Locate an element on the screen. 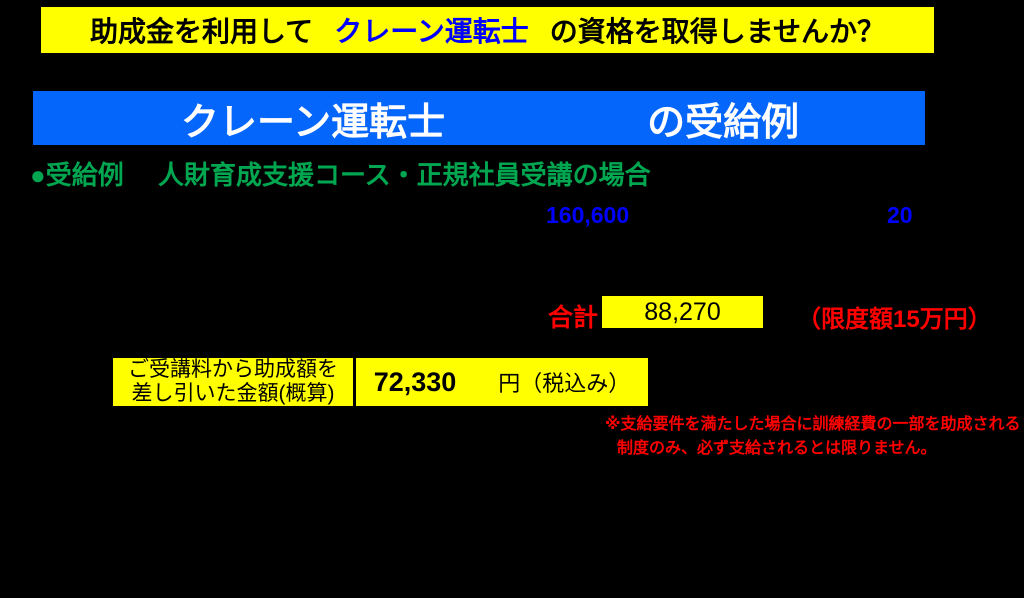 This screenshot has height=598, width=1024. result-label-line1: ご受講料から助成額を is located at coordinates (233, 369).